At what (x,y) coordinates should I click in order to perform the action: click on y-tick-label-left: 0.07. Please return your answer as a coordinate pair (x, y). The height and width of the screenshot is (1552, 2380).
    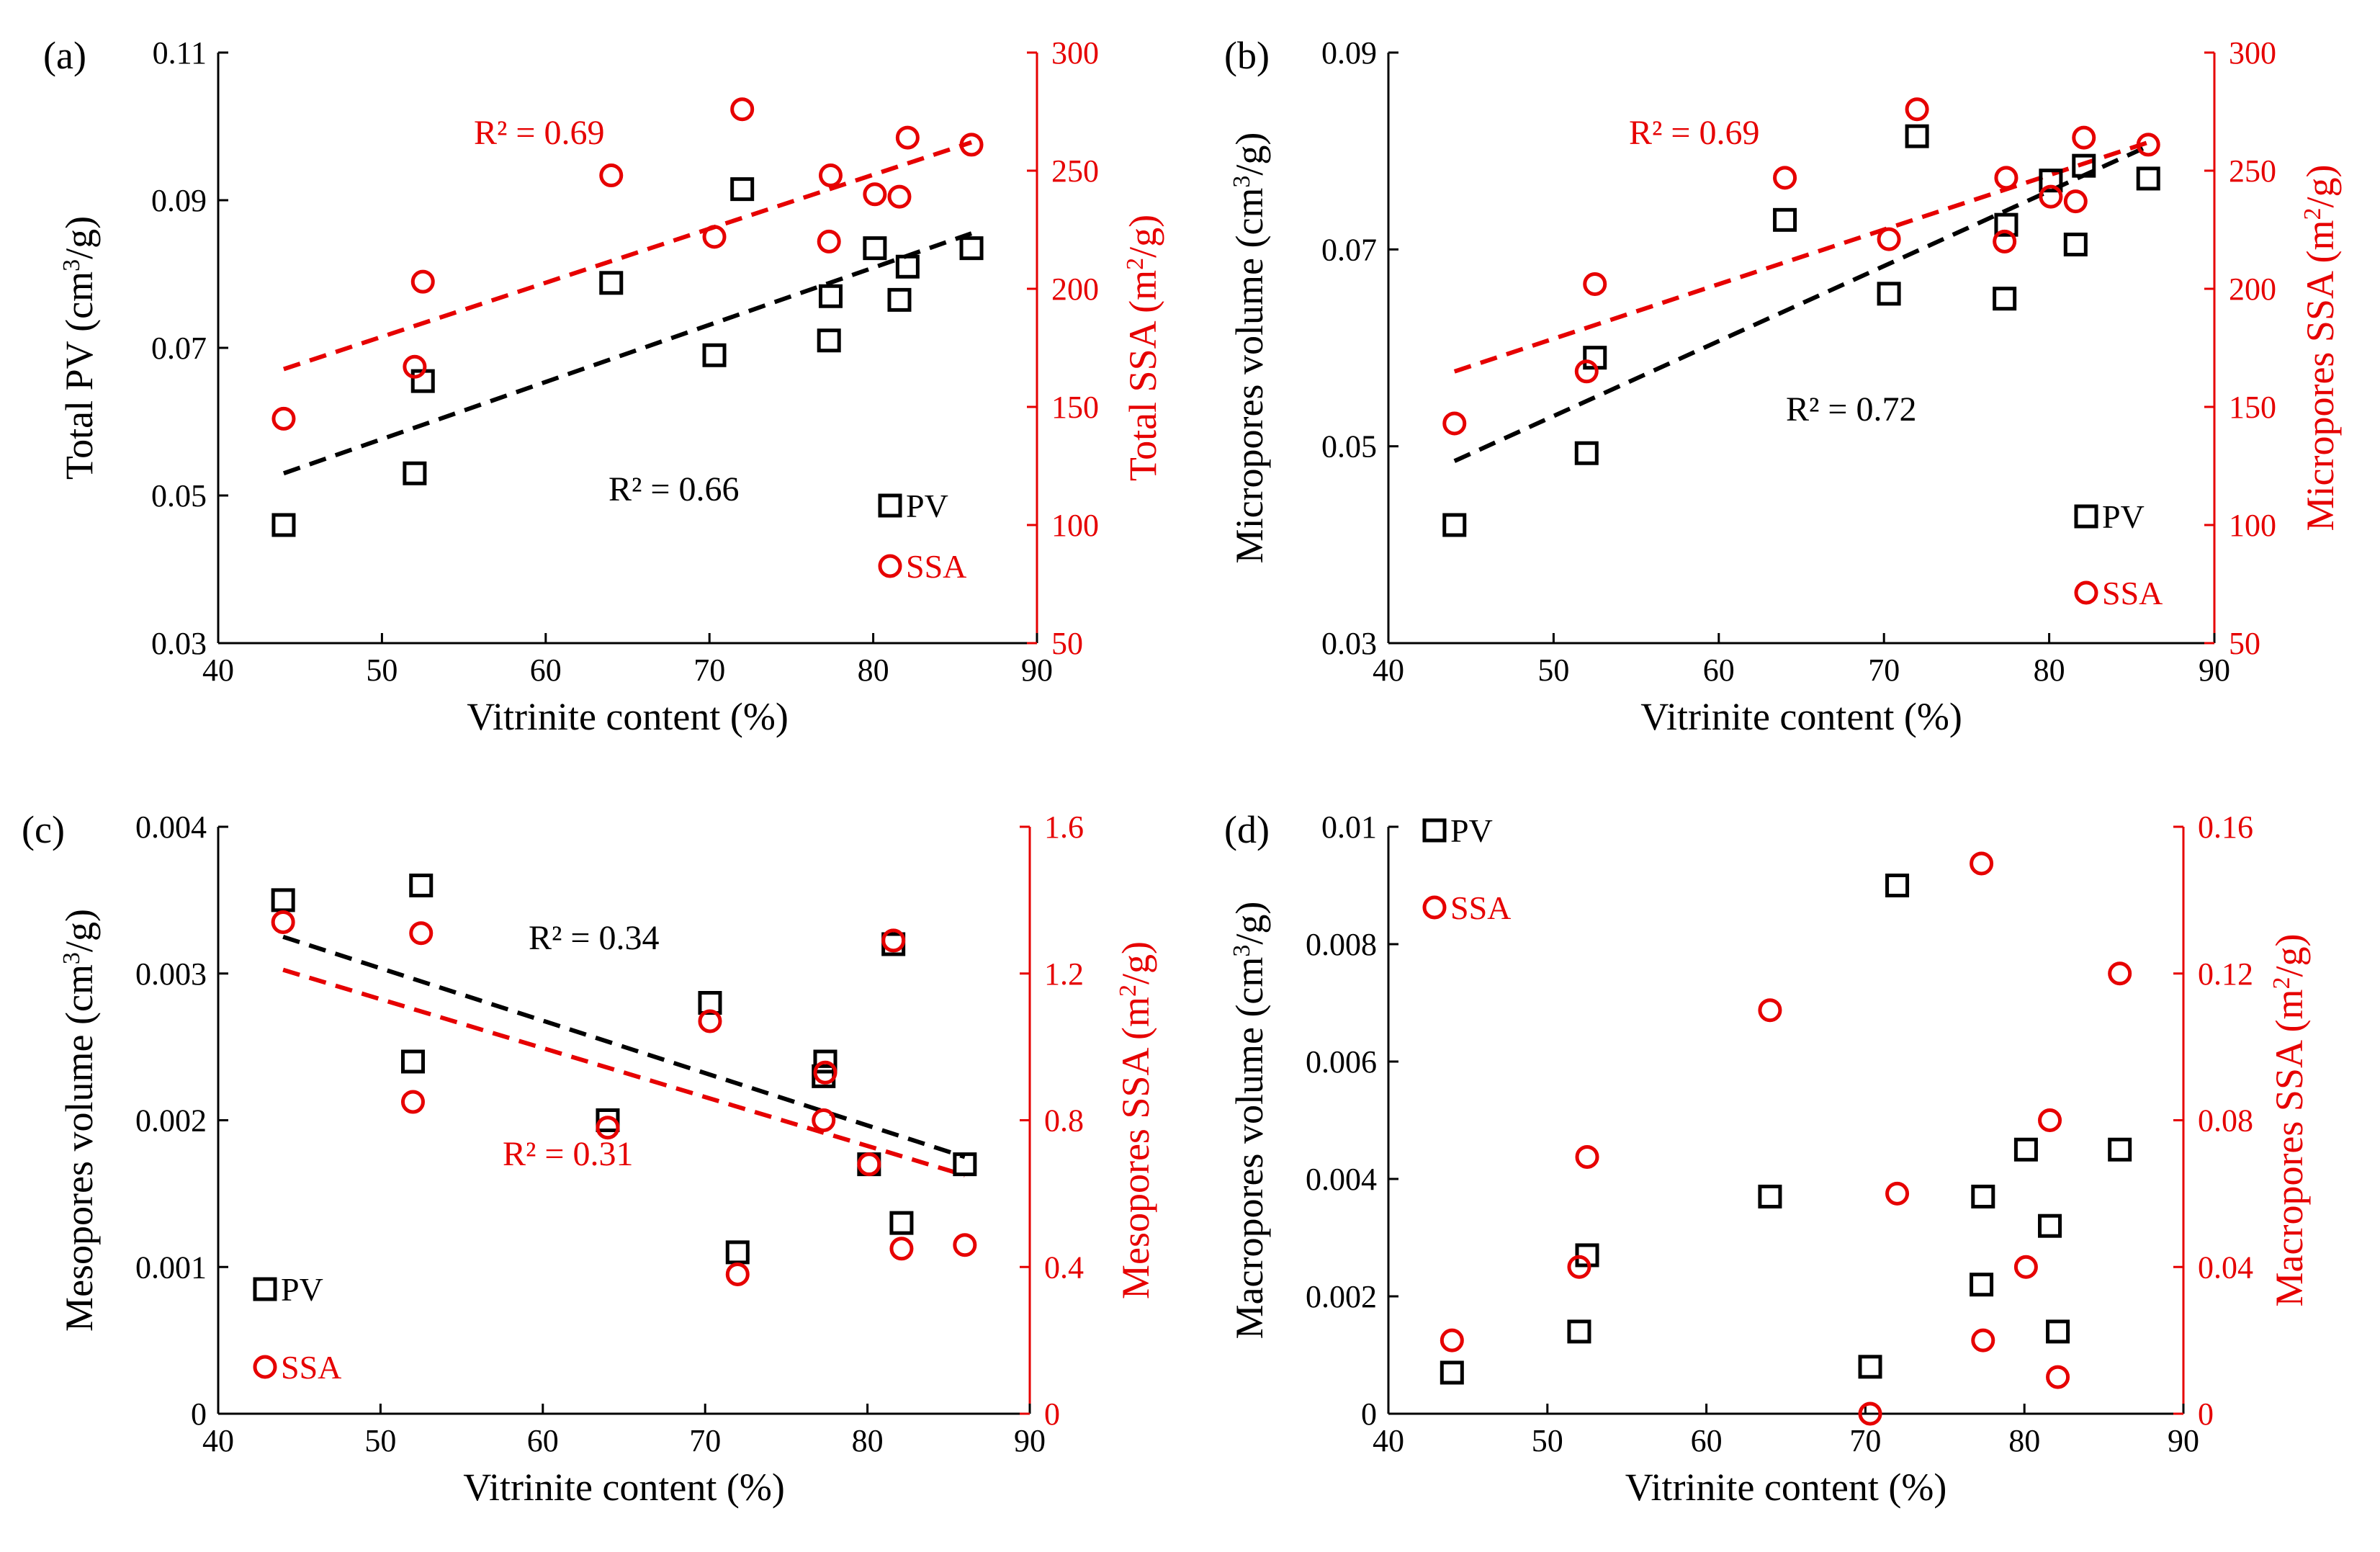
    Looking at the image, I should click on (179, 348).